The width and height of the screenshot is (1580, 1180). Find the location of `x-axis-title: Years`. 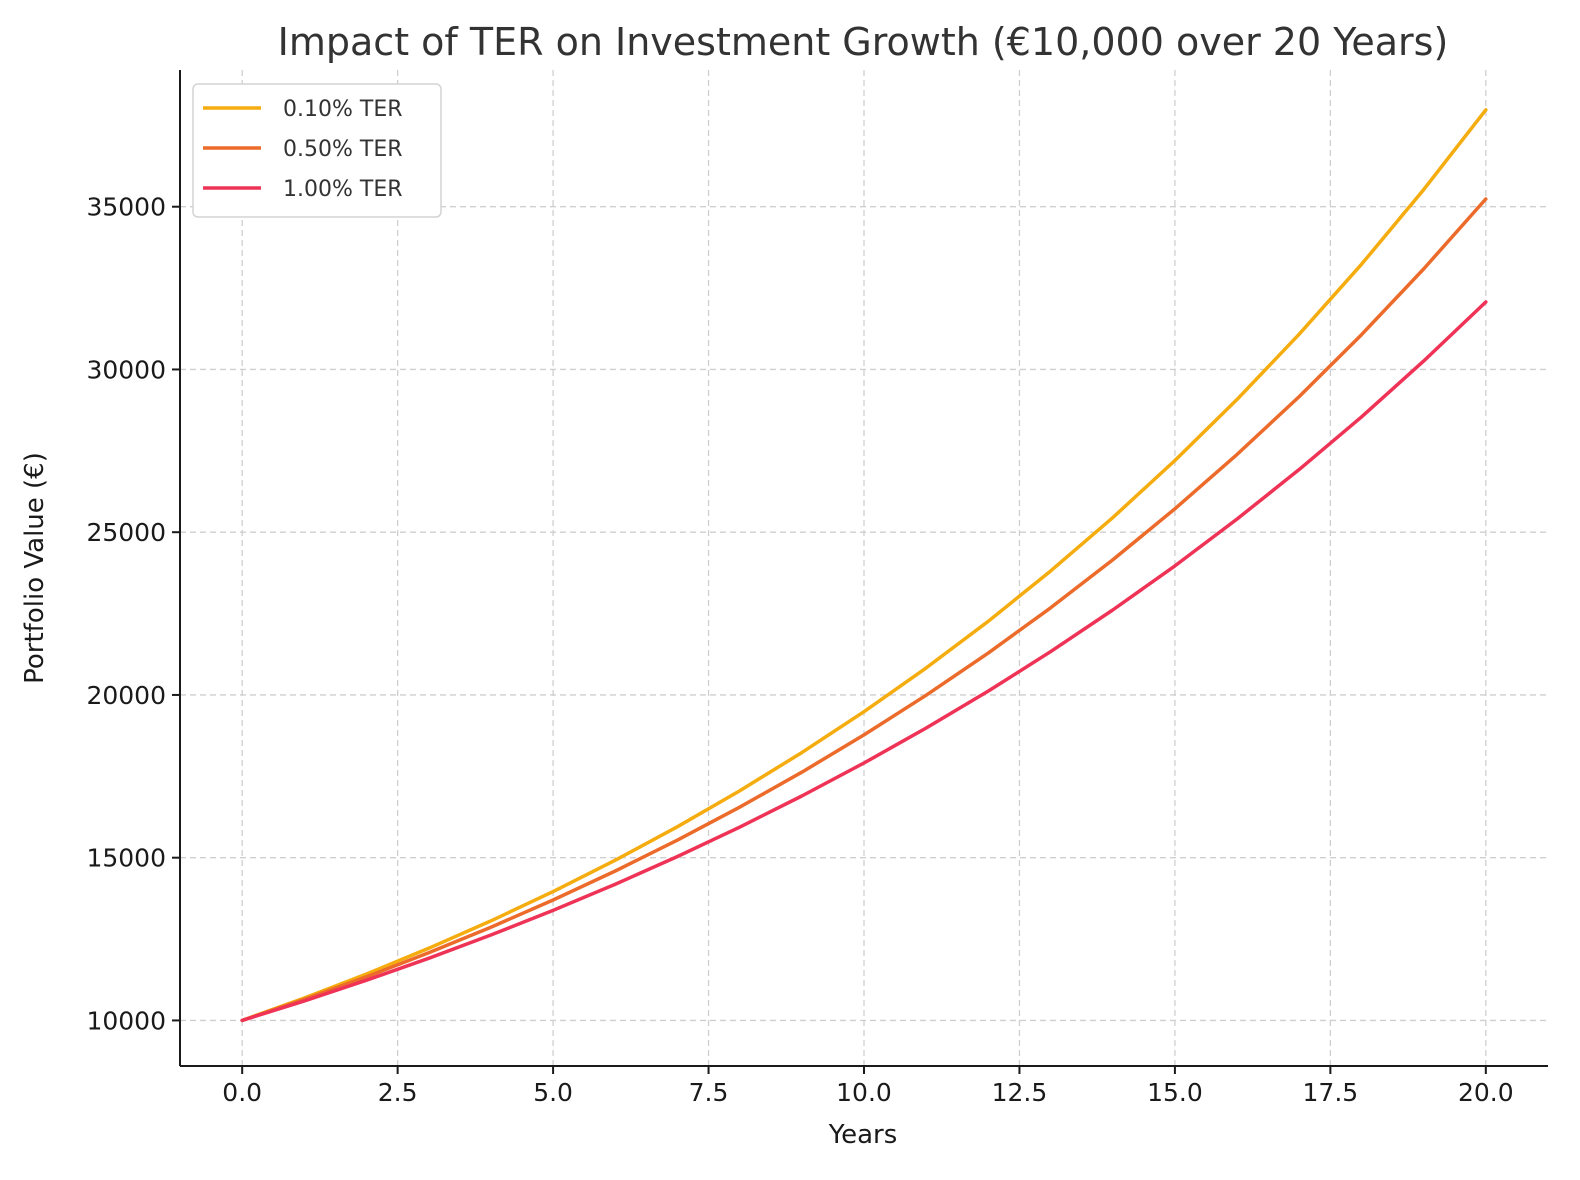

x-axis-title: Years is located at coordinates (863, 1135).